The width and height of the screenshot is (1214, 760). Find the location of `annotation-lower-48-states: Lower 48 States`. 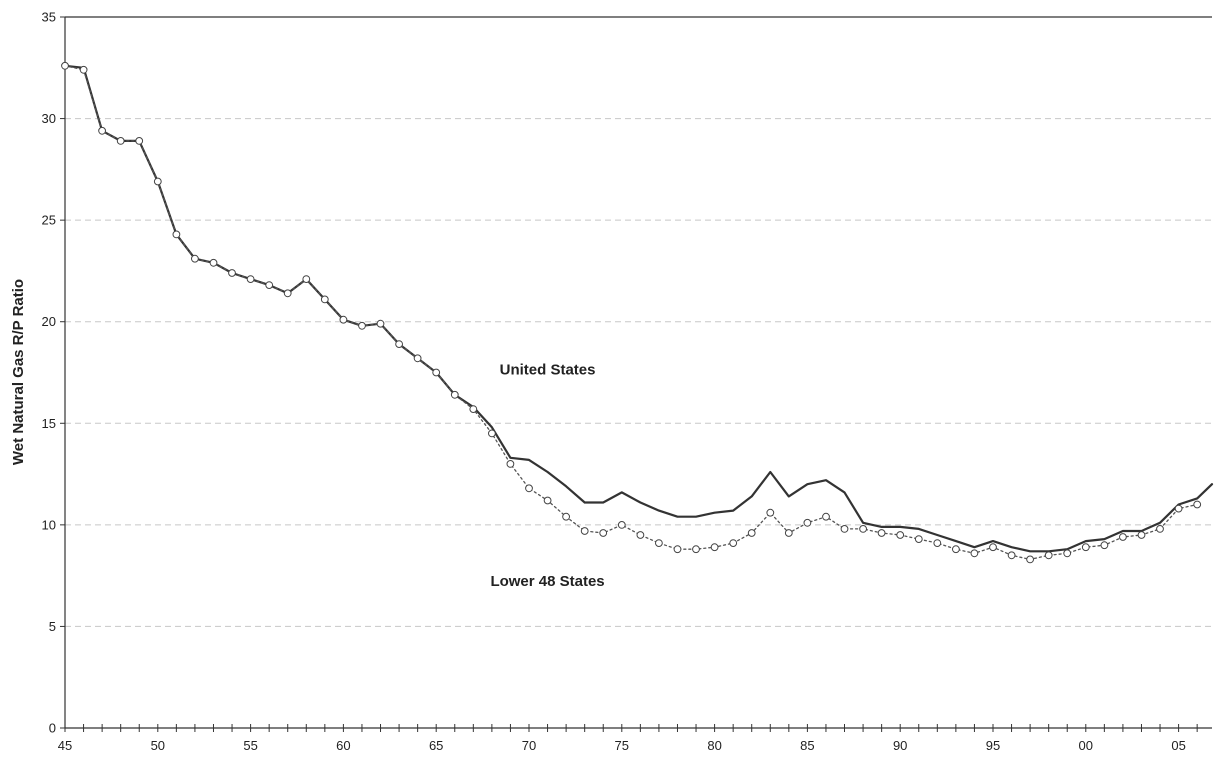

annotation-lower-48-states: Lower 48 States is located at coordinates (547, 581).